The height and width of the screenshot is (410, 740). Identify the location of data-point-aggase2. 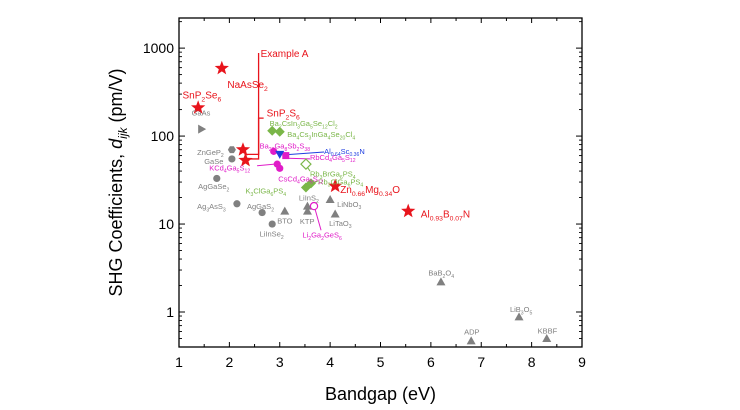
(217, 178).